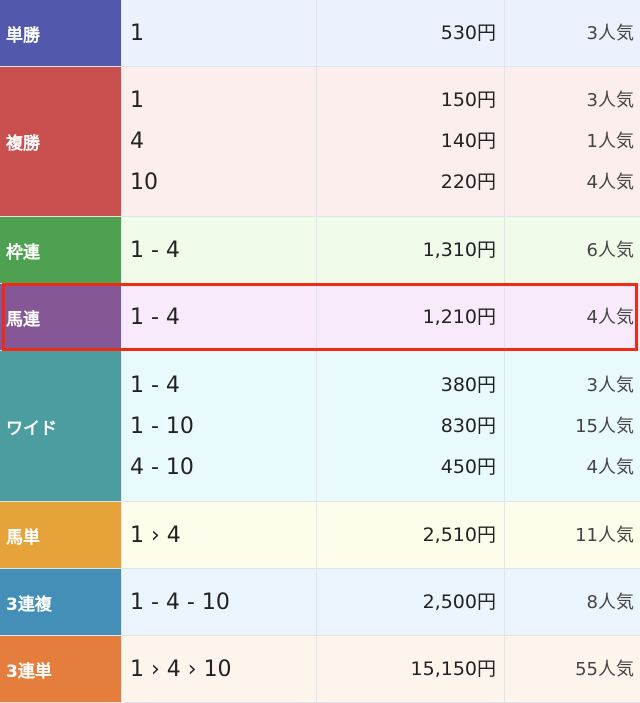 The width and height of the screenshot is (640, 703). I want to click on popularity-cell: 3人気 15人気 4人気, so click(572, 426).